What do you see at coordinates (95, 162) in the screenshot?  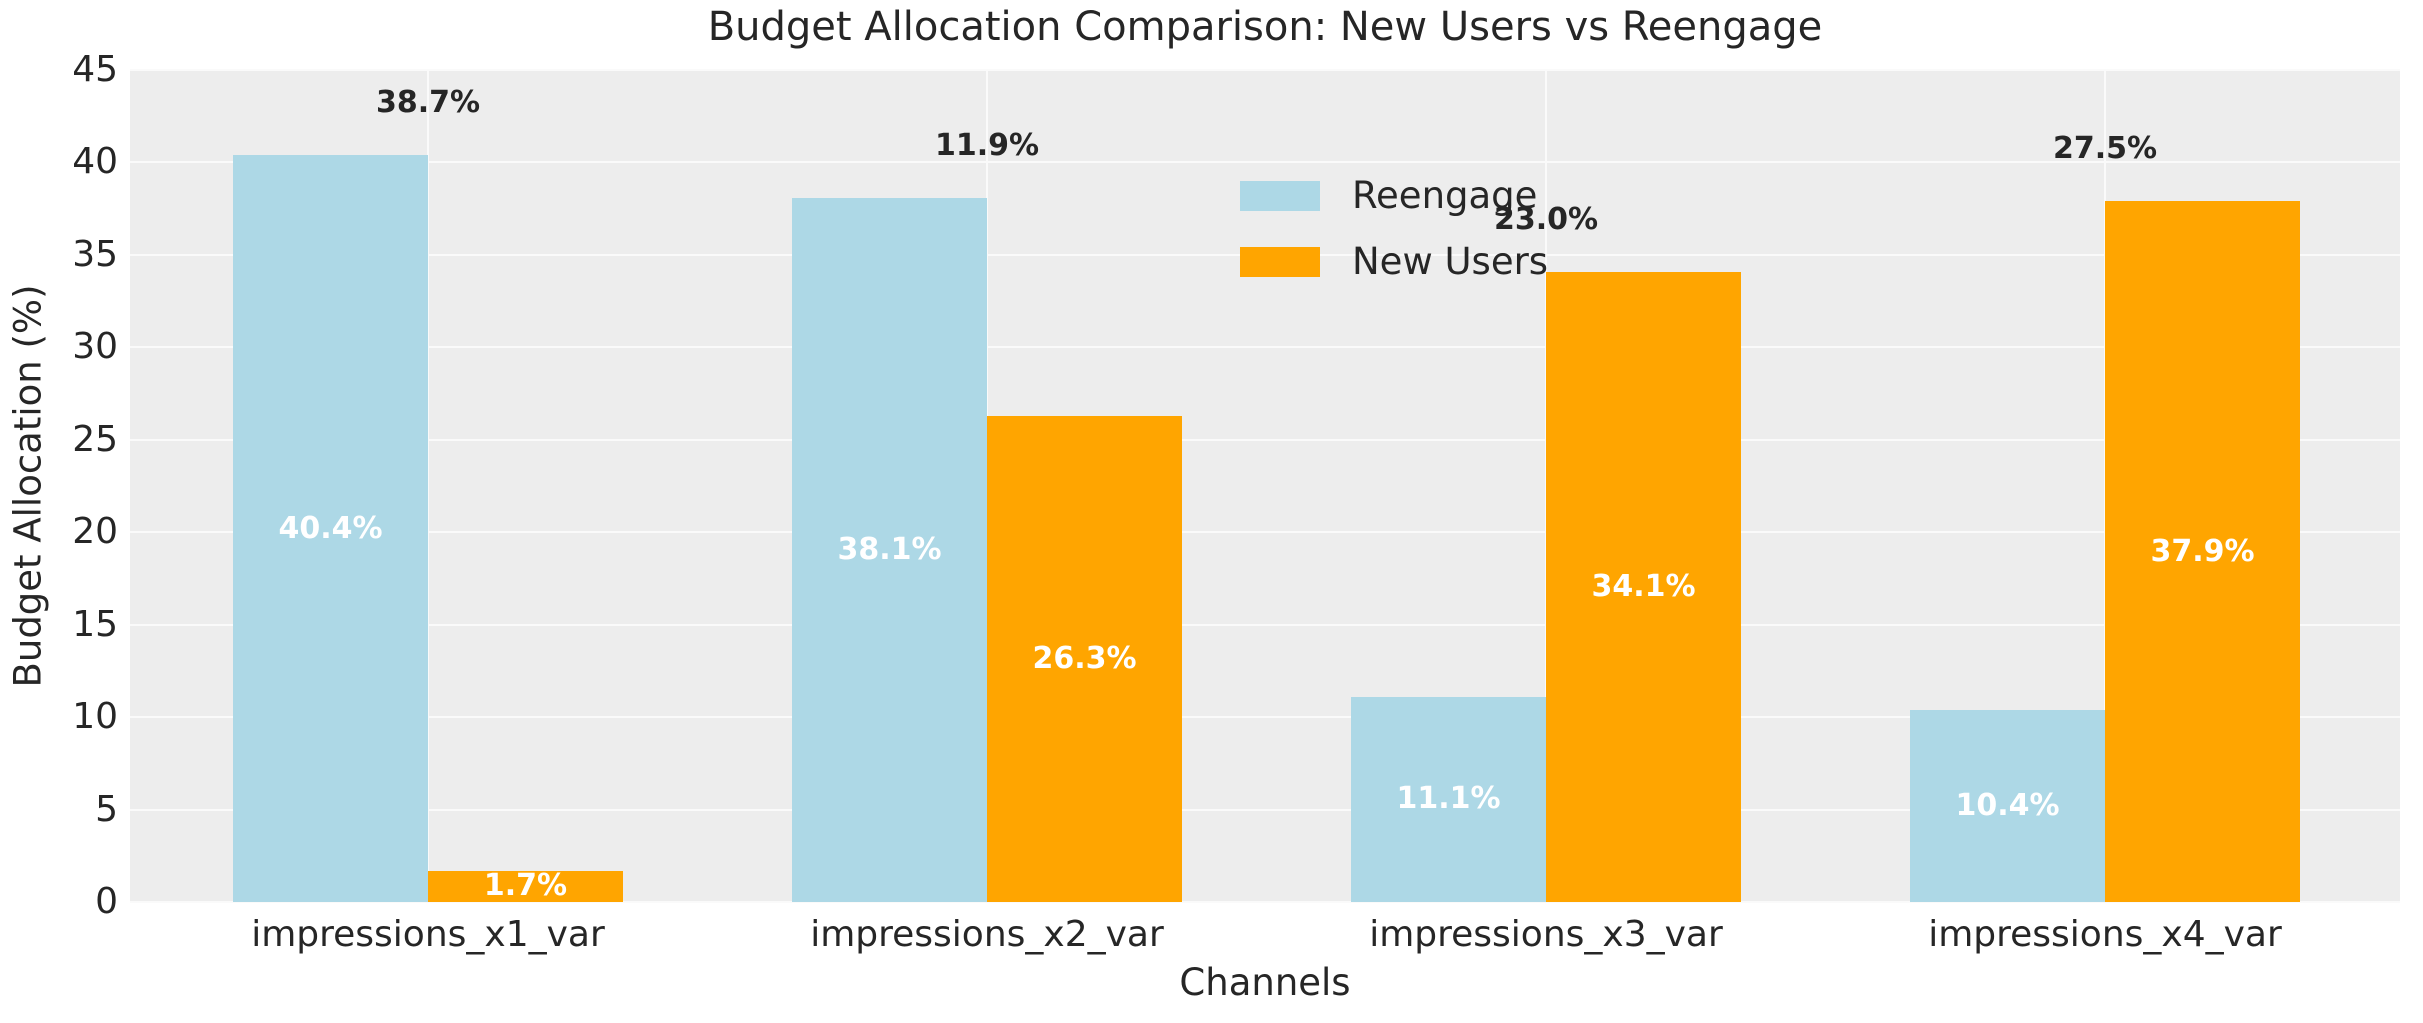 I see `y-tick-label-40: 40` at bounding box center [95, 162].